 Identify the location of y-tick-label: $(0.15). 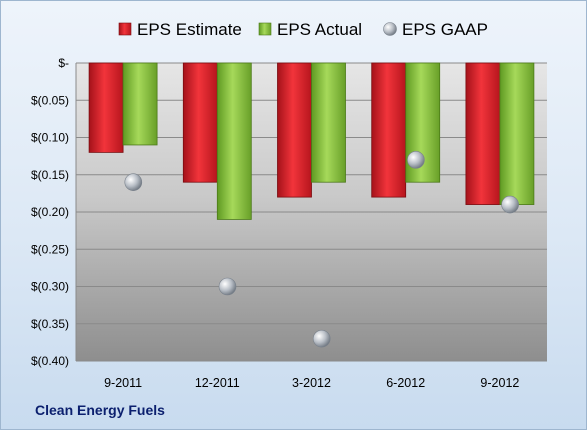
(50, 175).